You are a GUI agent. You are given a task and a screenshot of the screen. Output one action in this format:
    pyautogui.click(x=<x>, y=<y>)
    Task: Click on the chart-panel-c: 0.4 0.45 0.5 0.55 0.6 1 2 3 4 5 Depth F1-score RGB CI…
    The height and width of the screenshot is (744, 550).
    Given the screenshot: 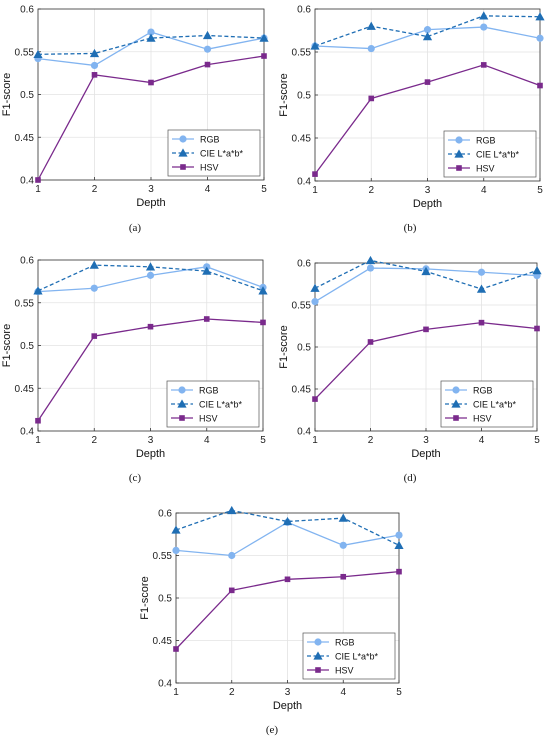 What is the action you would take?
    pyautogui.click(x=134, y=370)
    